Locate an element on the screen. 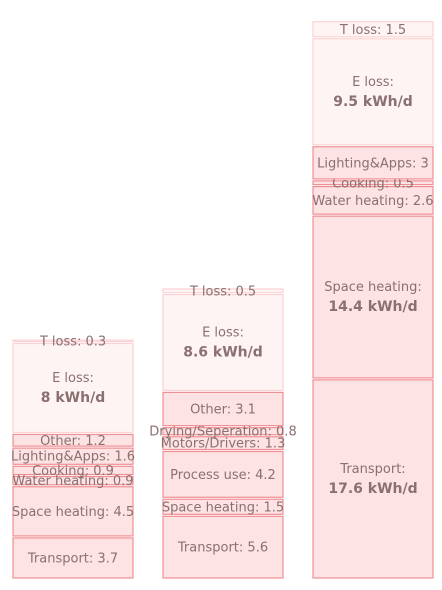 The height and width of the screenshot is (590, 442). segment-value-e-loss-3: 9.5 kWh/d is located at coordinates (373, 102).